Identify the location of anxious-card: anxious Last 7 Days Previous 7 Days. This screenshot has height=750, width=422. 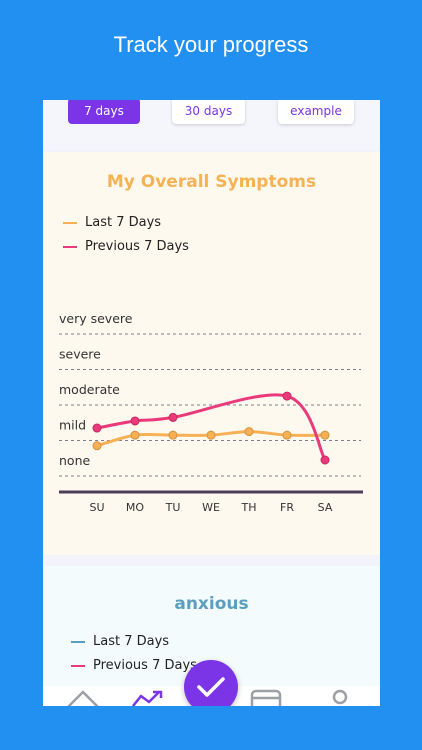
(211, 636).